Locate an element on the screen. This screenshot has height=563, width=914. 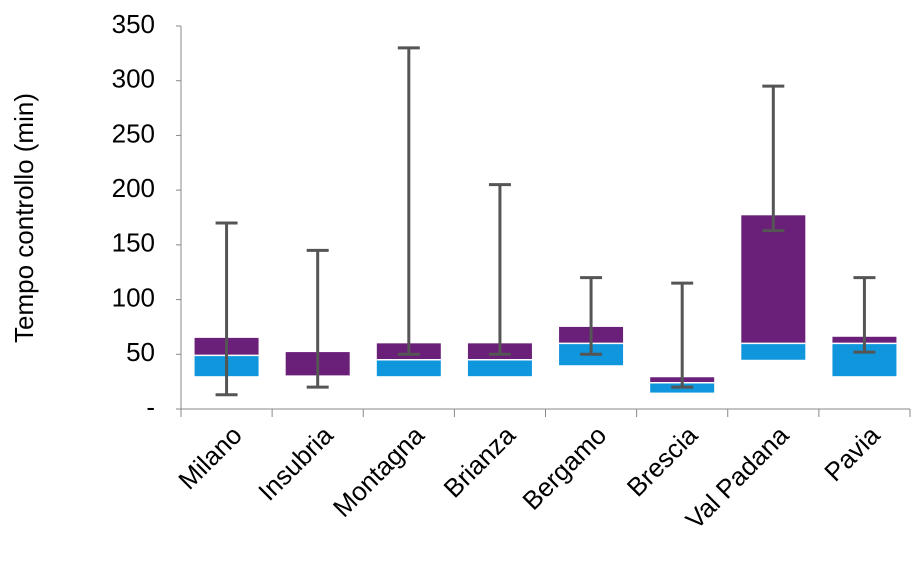
x-tick-label: Montagna is located at coordinates (378, 471).